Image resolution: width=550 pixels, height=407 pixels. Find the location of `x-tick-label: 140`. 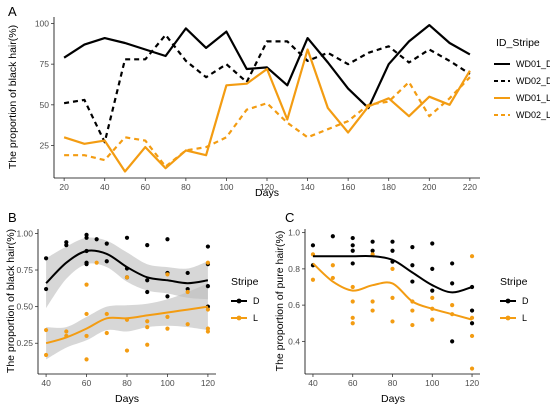

x-tick-label: 140 is located at coordinates (307, 187).